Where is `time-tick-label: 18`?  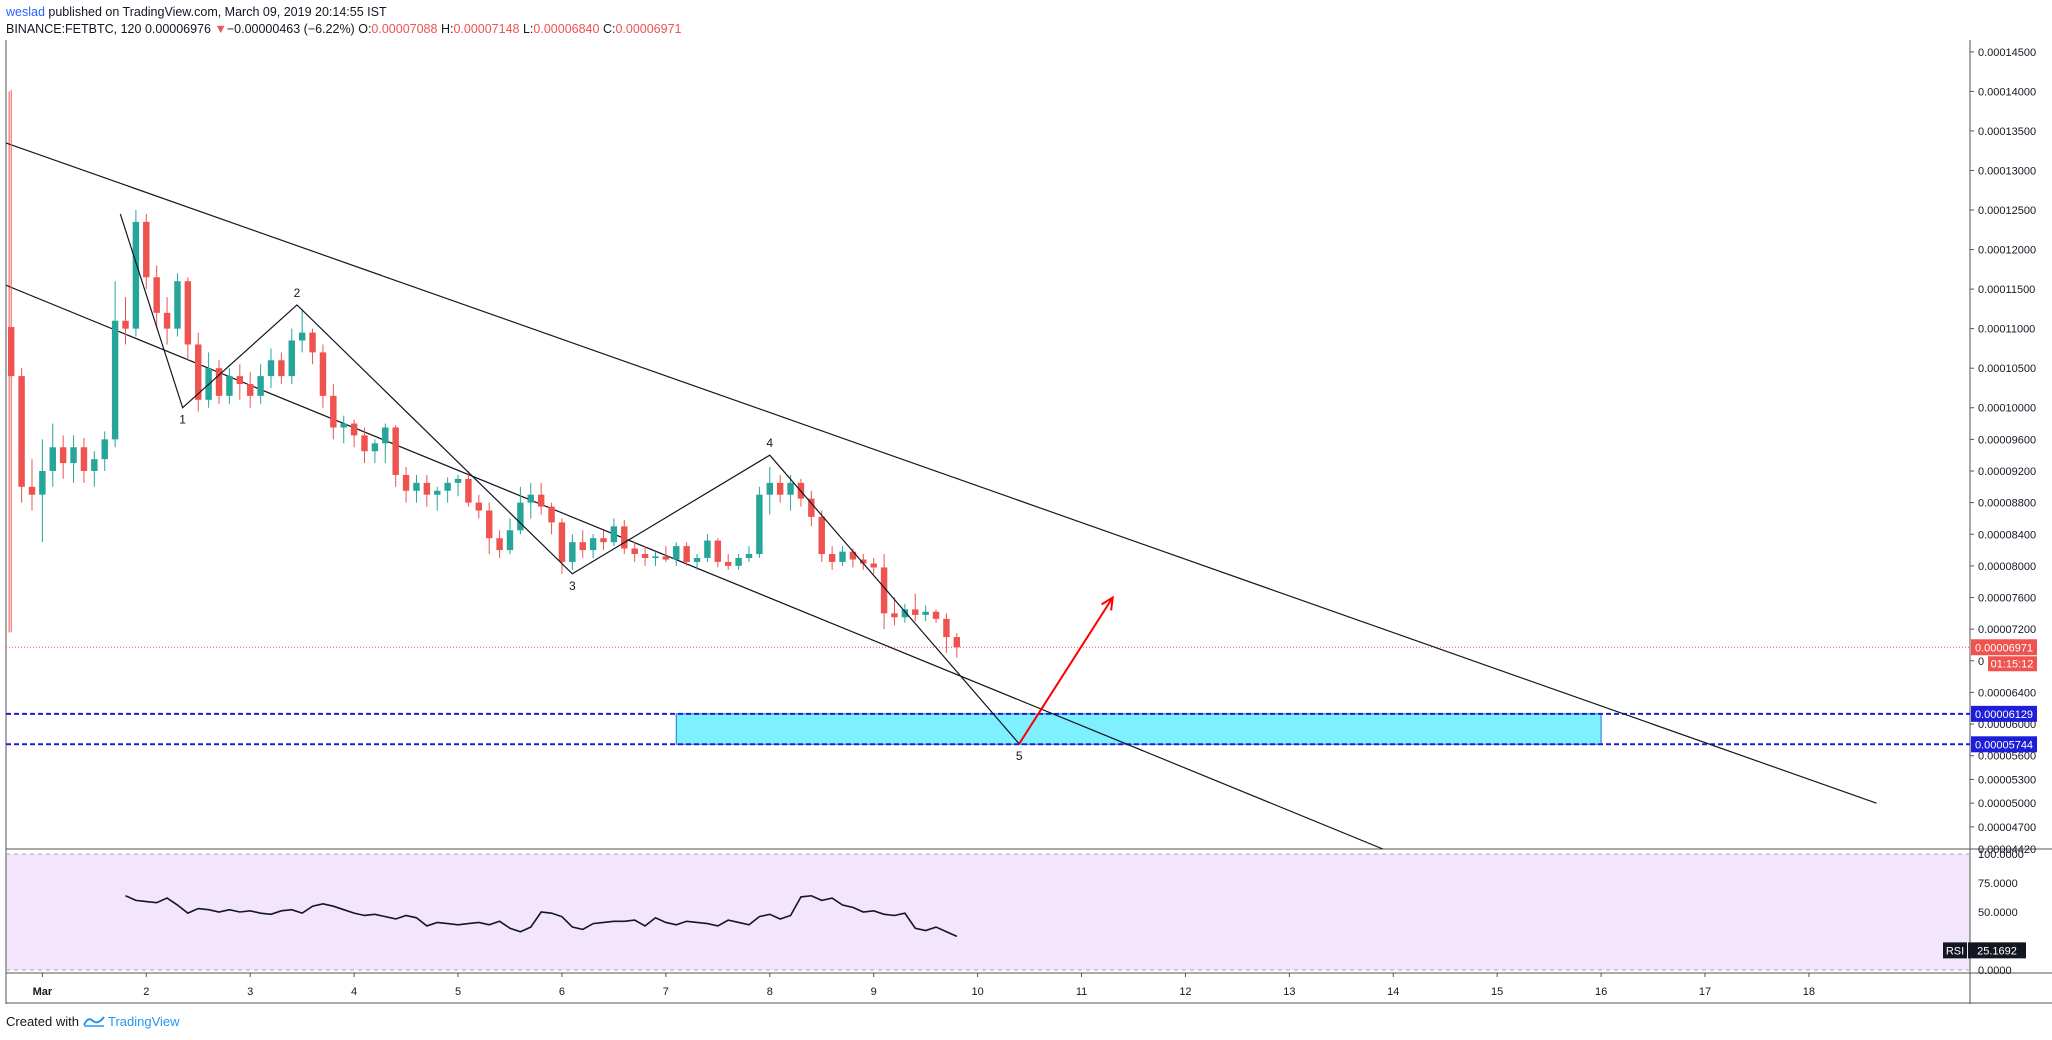 time-tick-label: 18 is located at coordinates (1809, 992).